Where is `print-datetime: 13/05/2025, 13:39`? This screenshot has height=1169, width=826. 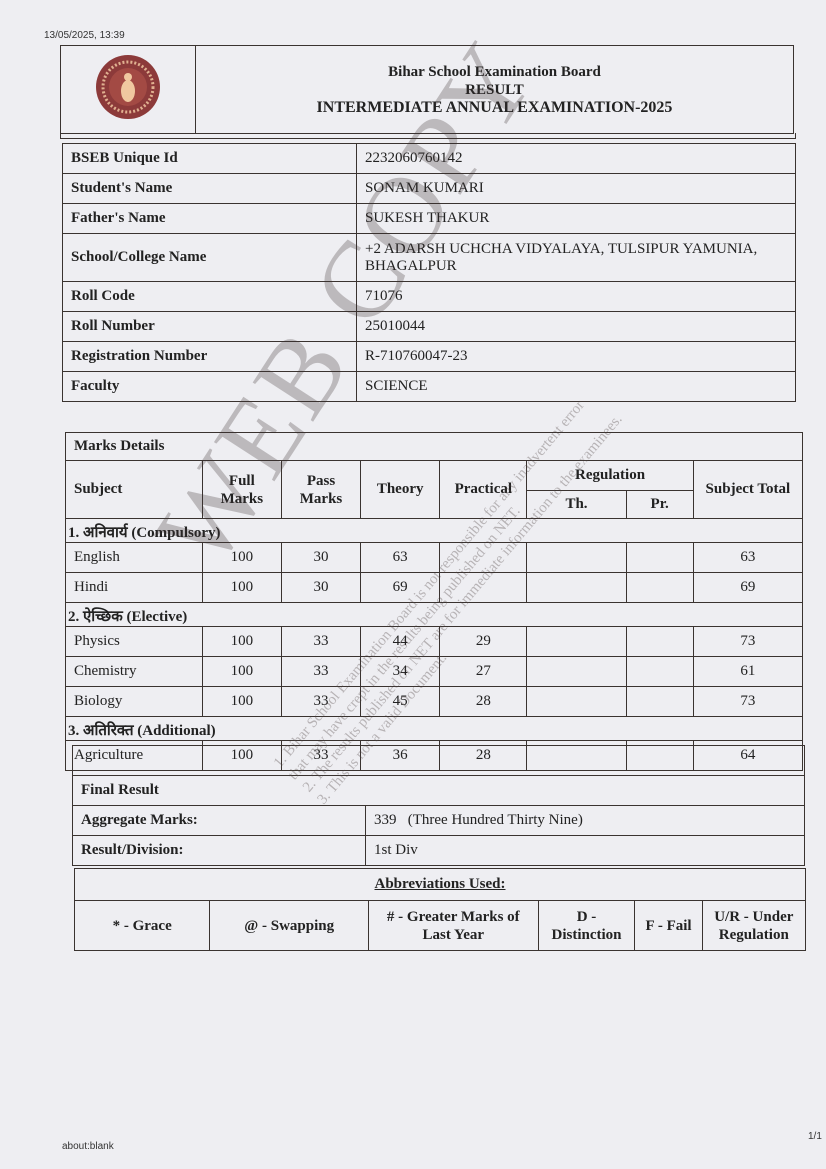
print-datetime: 13/05/2025, 13:39 is located at coordinates (84, 35).